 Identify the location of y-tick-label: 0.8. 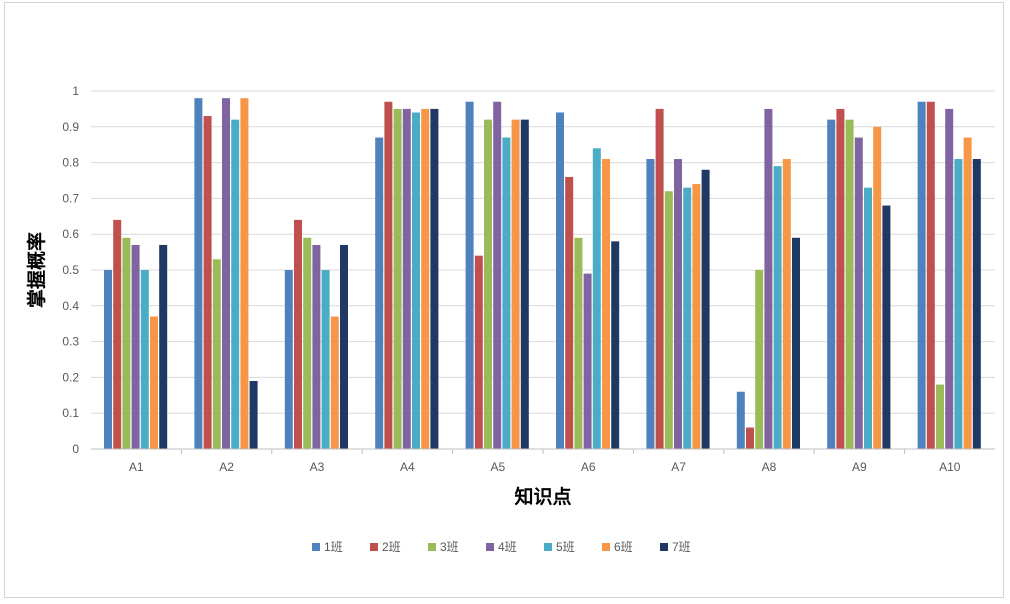
(70, 163).